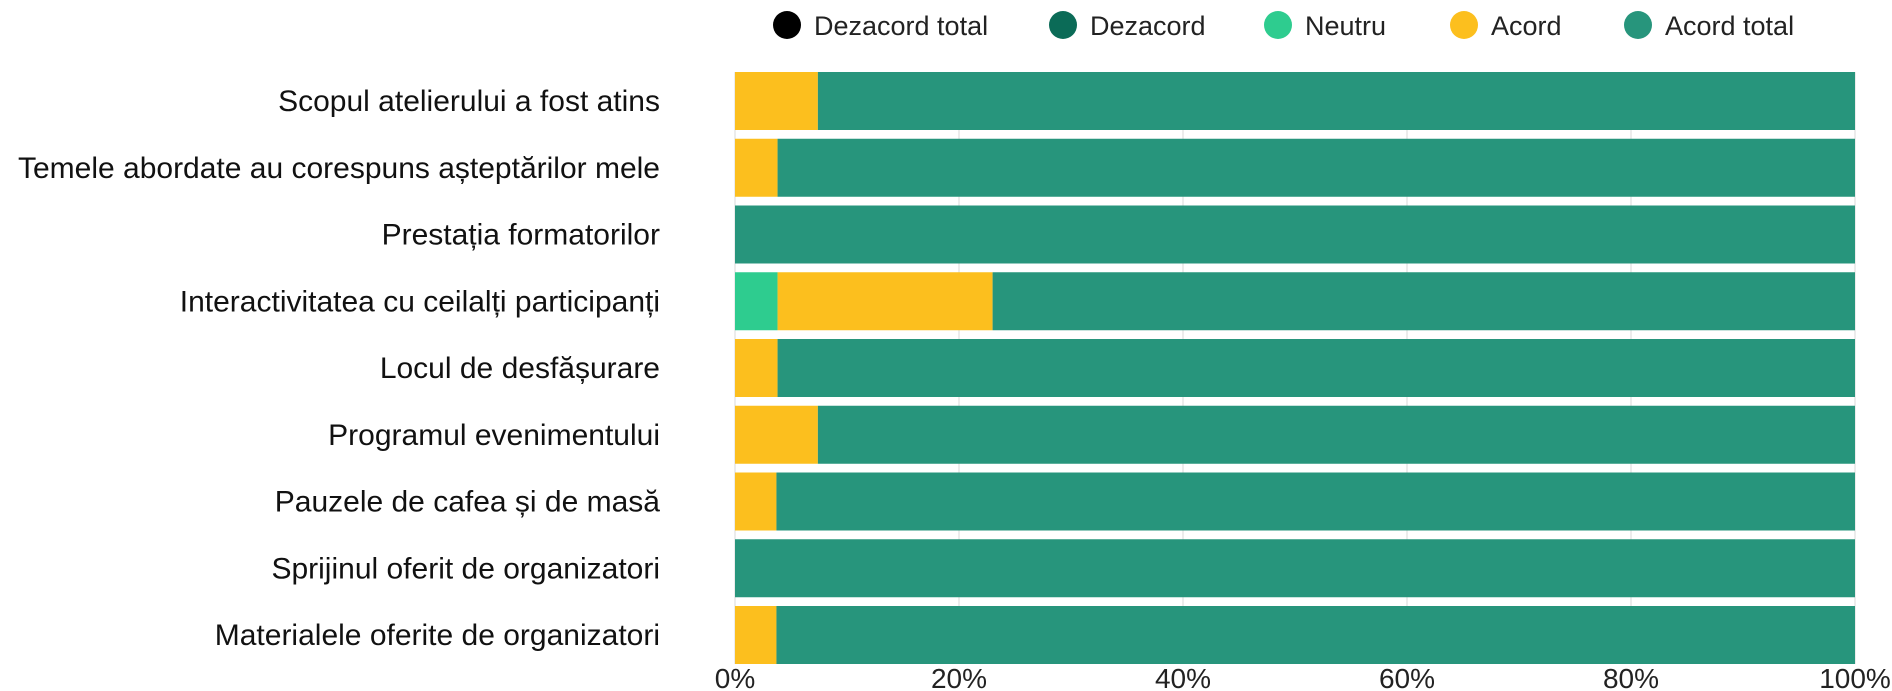 Image resolution: width=1892 pixels, height=691 pixels. I want to click on category-label: Scopul atelierului a fost atins, so click(469, 101).